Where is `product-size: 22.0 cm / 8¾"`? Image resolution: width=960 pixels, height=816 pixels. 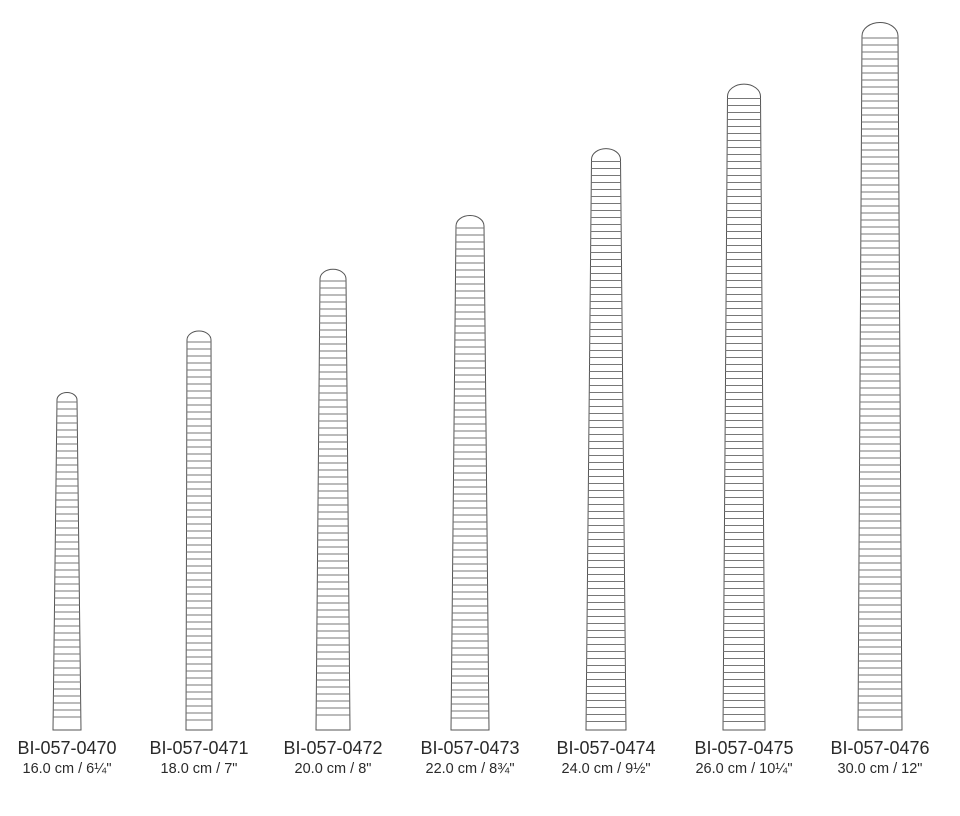 product-size: 22.0 cm / 8¾" is located at coordinates (470, 769).